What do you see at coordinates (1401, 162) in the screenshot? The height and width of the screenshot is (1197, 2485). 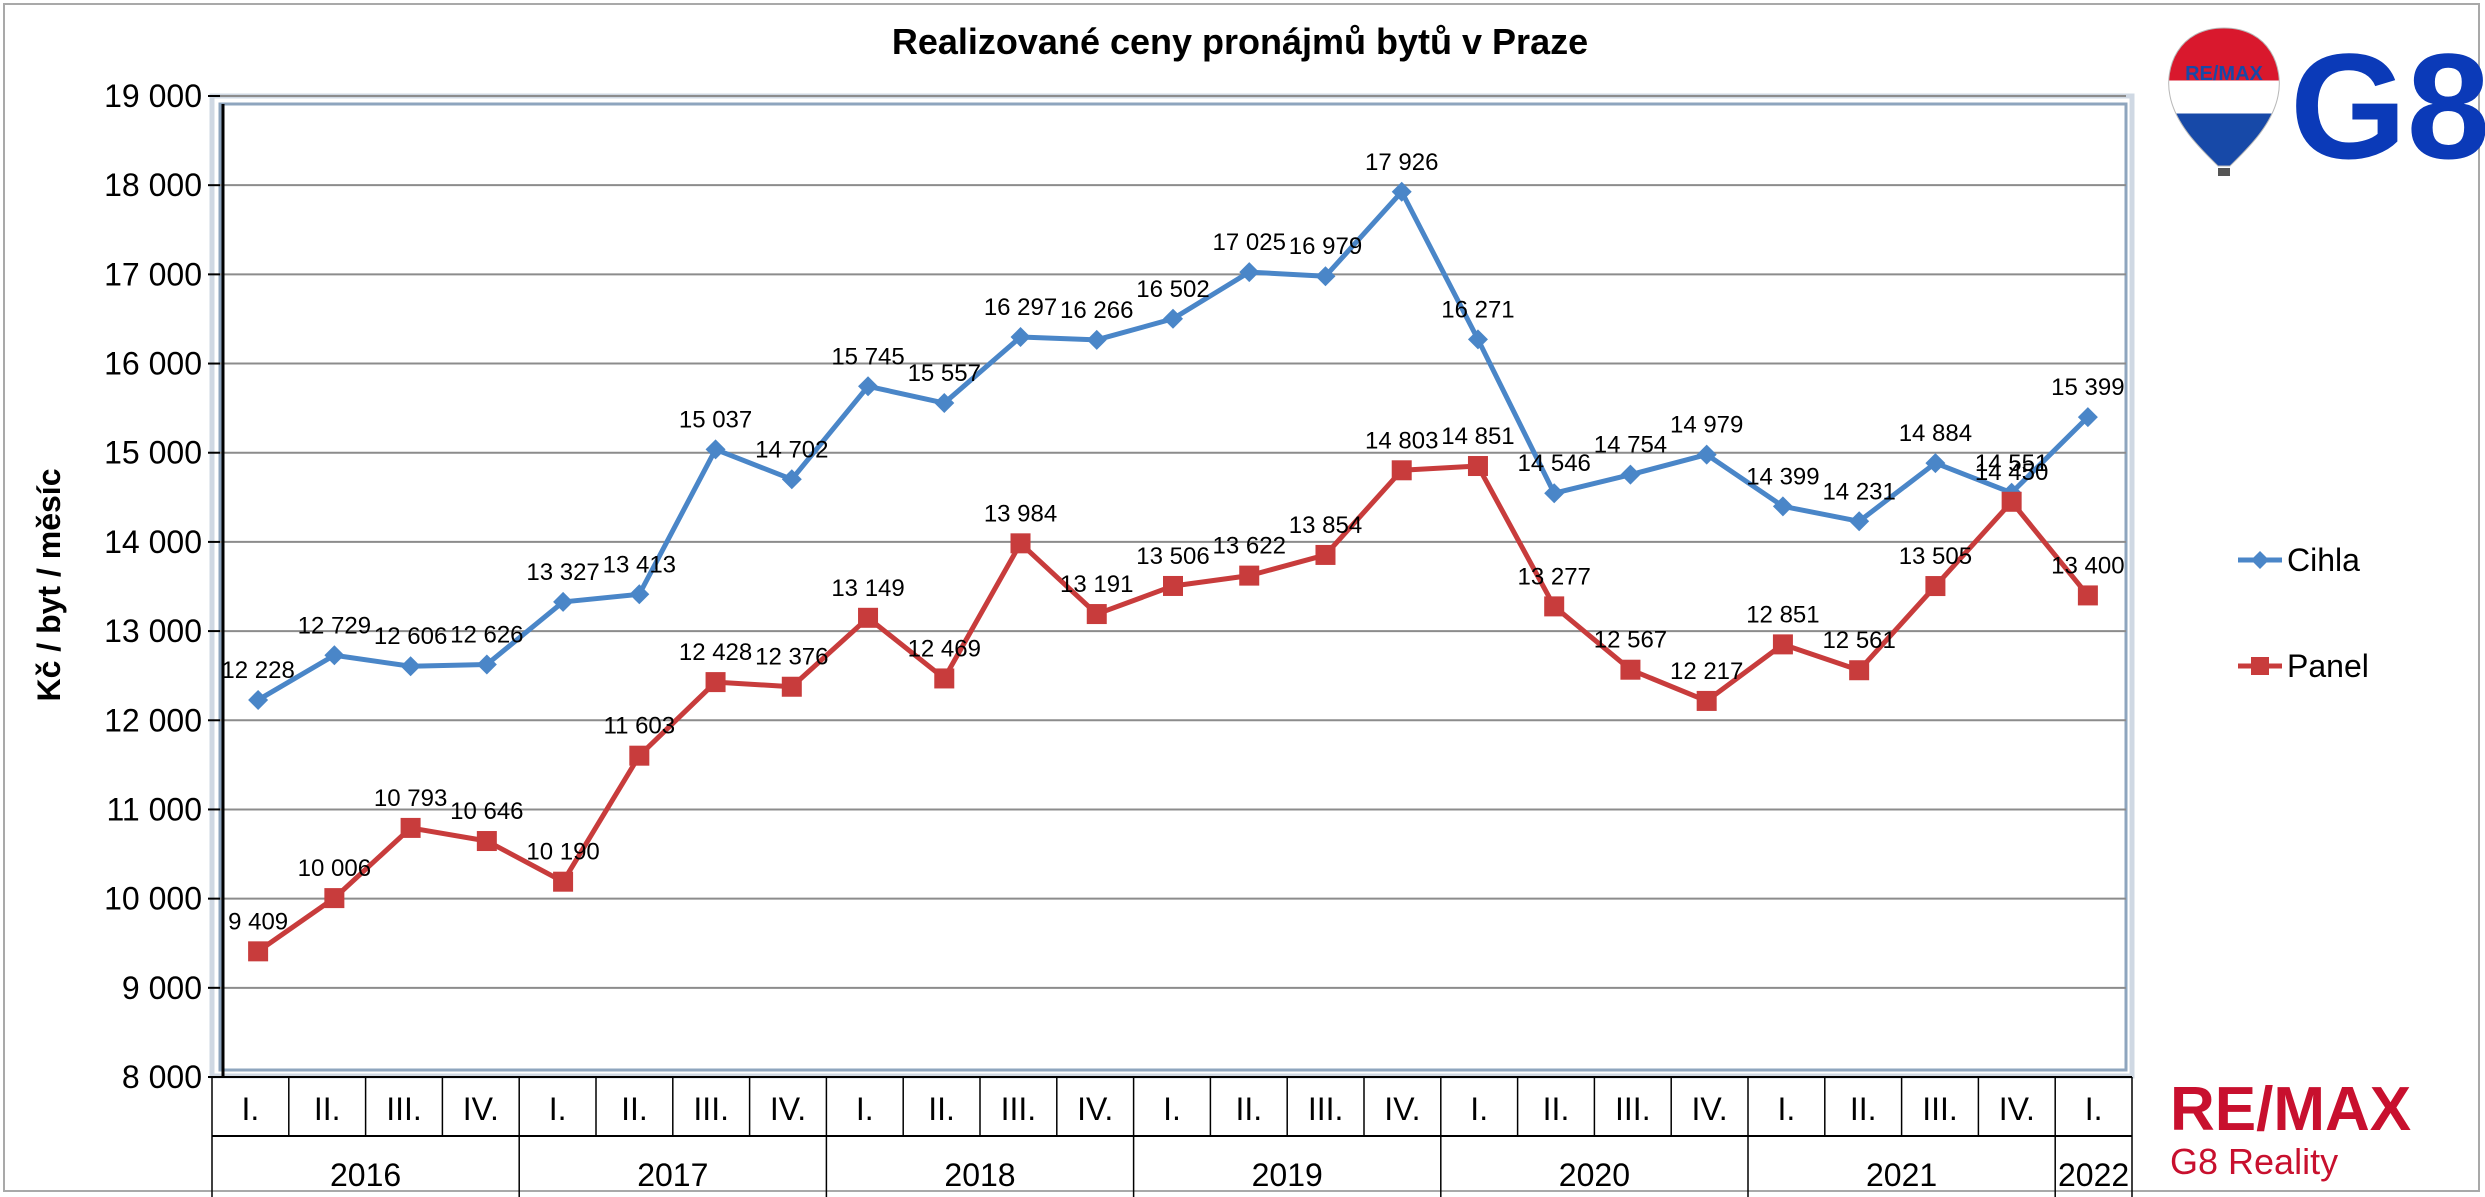 I see `data-label-cihla: 17 926` at bounding box center [1401, 162].